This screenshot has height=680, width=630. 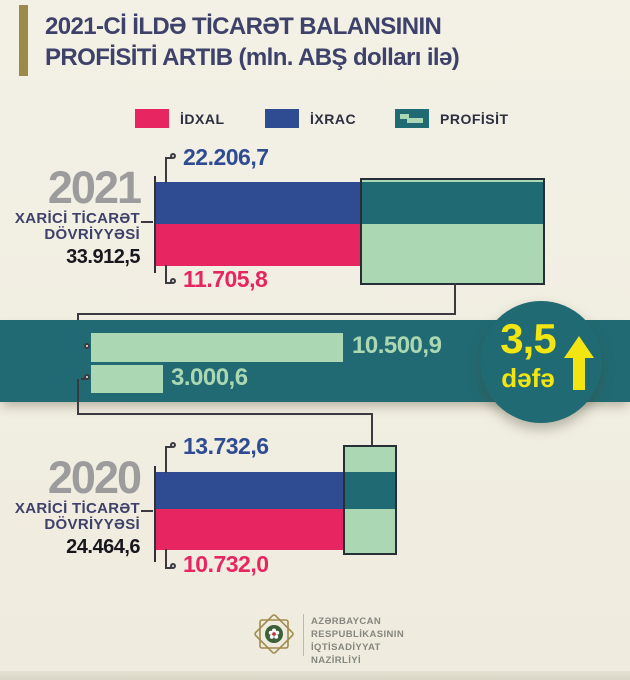 What do you see at coordinates (358, 634) in the screenshot?
I see `ministry-name-line2: RESPUBLİKASININ` at bounding box center [358, 634].